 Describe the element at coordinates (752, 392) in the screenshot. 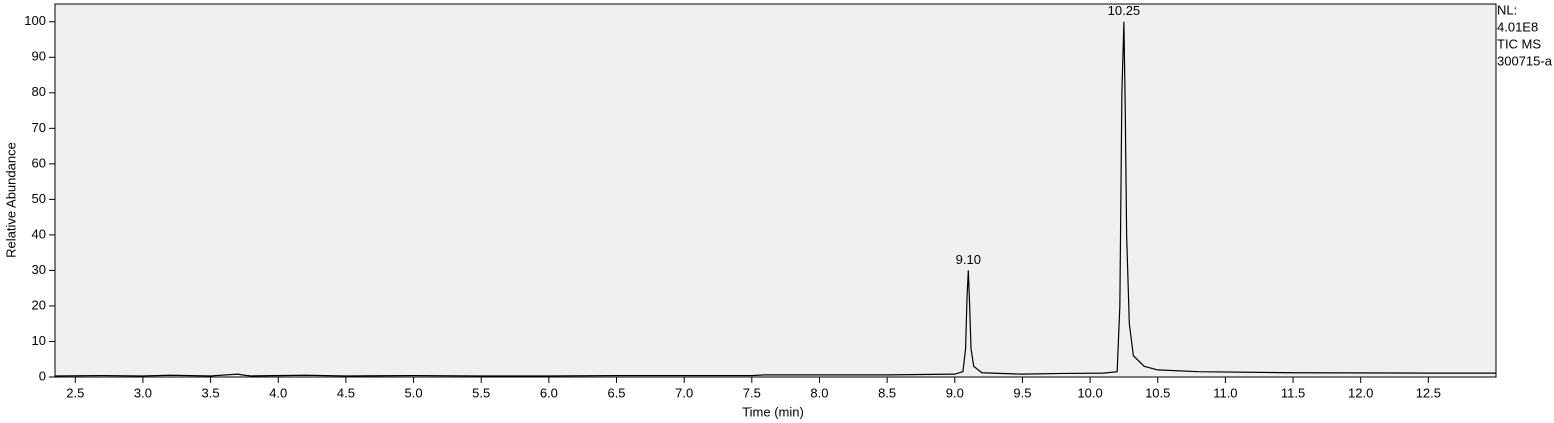

I see `x-tick-label: 7.5` at that location.